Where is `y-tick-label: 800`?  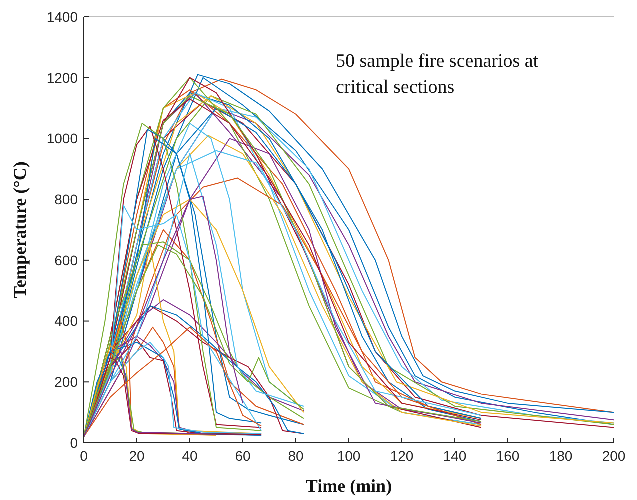 y-tick-label: 800 is located at coordinates (66, 199).